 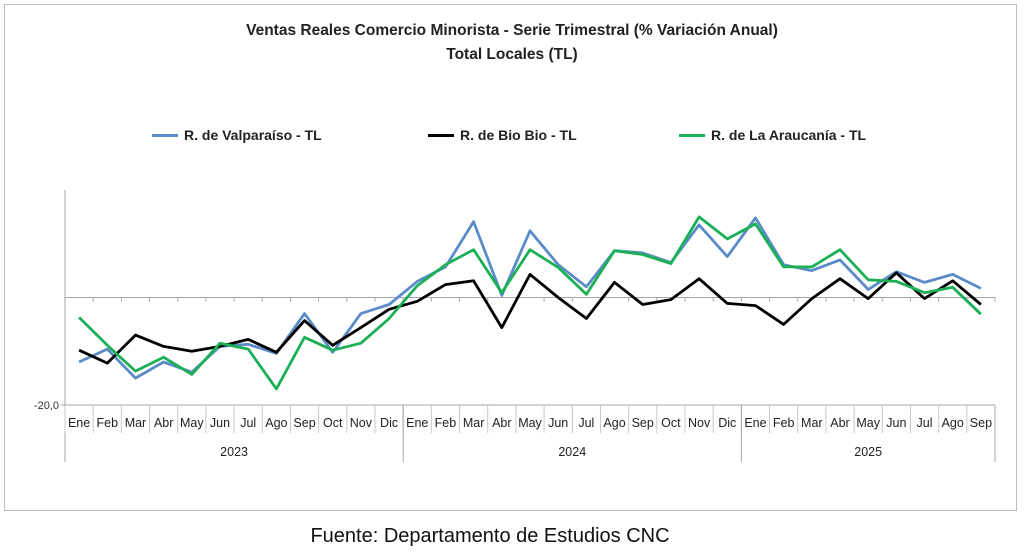 I want to click on legend-label: R. de Valparaíso - TL, so click(x=253, y=135).